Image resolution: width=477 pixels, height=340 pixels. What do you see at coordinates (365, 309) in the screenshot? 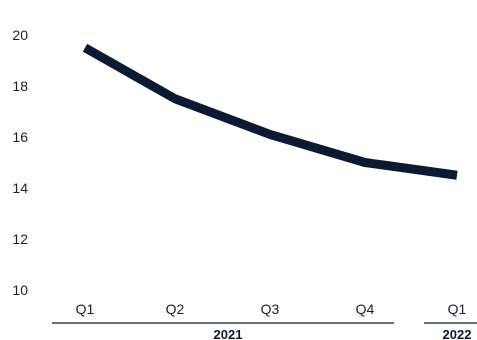
I see `x-tick-label: Q4` at bounding box center [365, 309].